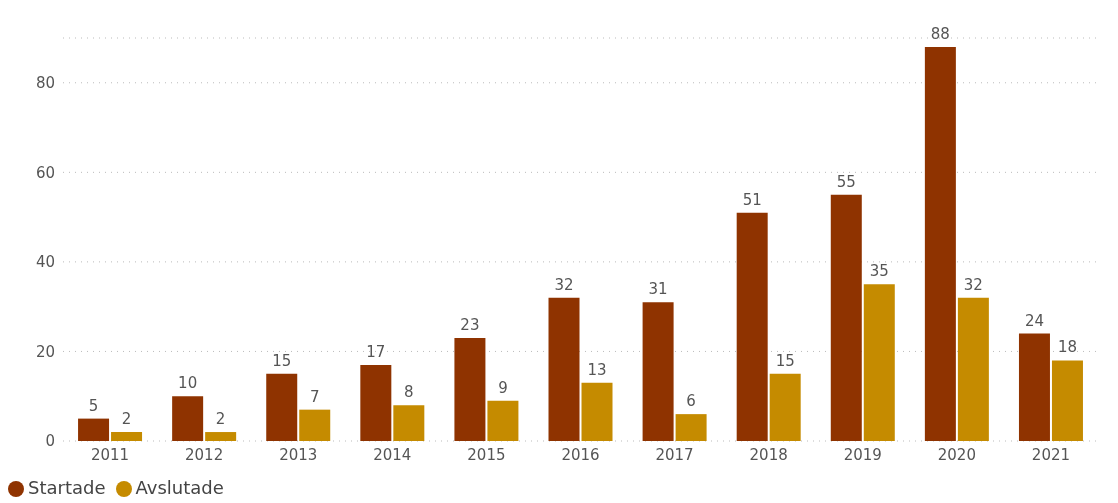  Describe the element at coordinates (768, 454) in the screenshot. I see `x-tick-label: 2018` at that location.